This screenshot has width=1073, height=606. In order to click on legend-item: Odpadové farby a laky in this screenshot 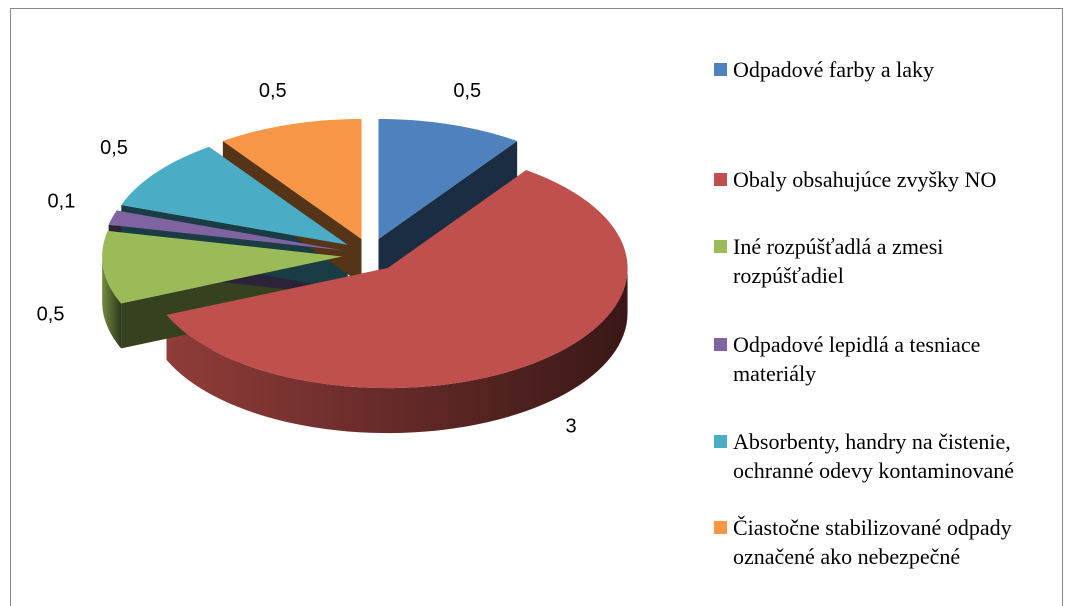, I will do `click(884, 69)`.